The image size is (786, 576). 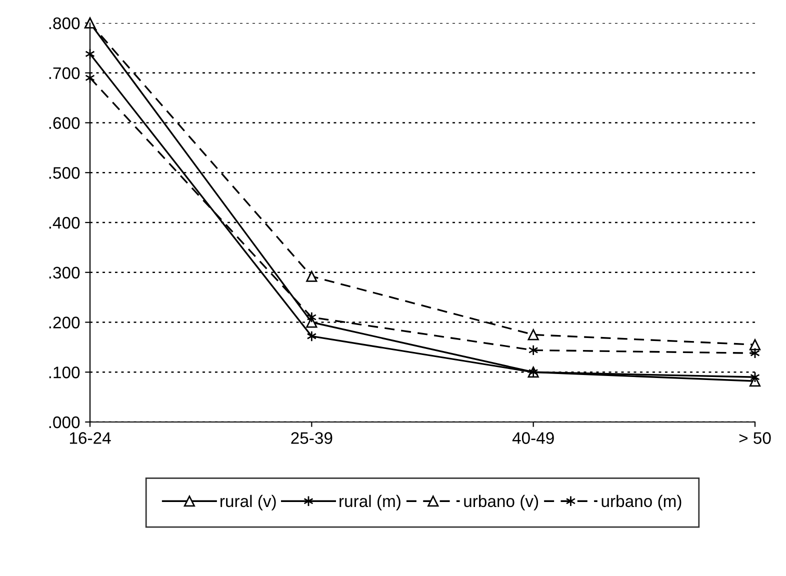 What do you see at coordinates (311, 438) in the screenshot?
I see `x-tick-label: 25-39` at bounding box center [311, 438].